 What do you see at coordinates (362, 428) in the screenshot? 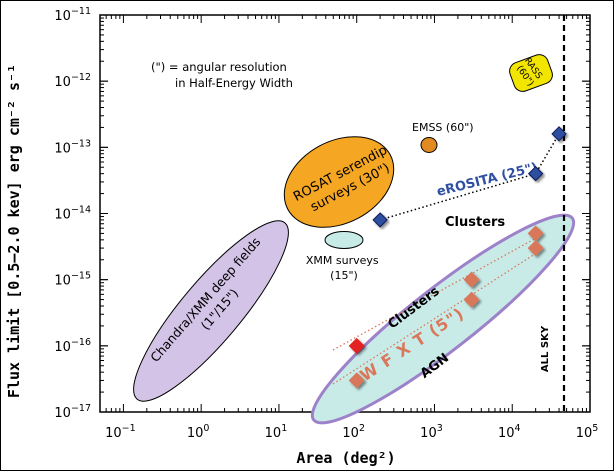
I see `x-tick-label-exponent: 2` at bounding box center [362, 428].